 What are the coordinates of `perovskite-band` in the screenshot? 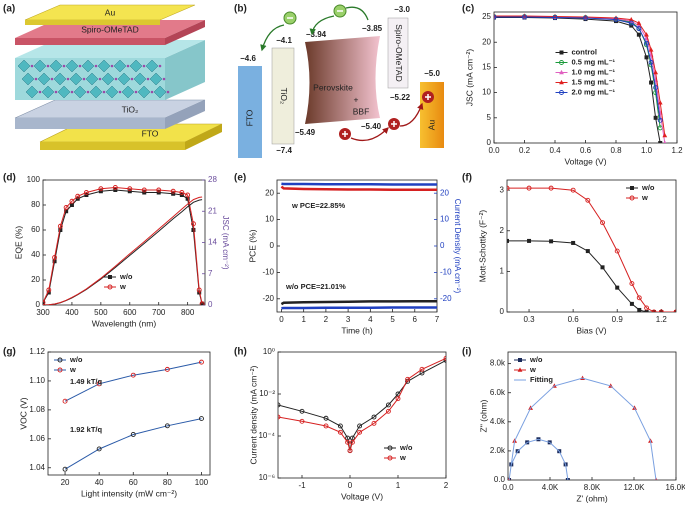 It's located at (342, 80).